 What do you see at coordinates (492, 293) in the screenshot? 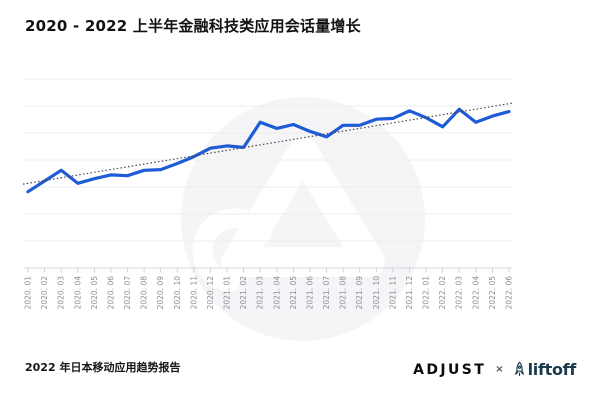
I see `x-axis-label: 2022. 05` at bounding box center [492, 293].